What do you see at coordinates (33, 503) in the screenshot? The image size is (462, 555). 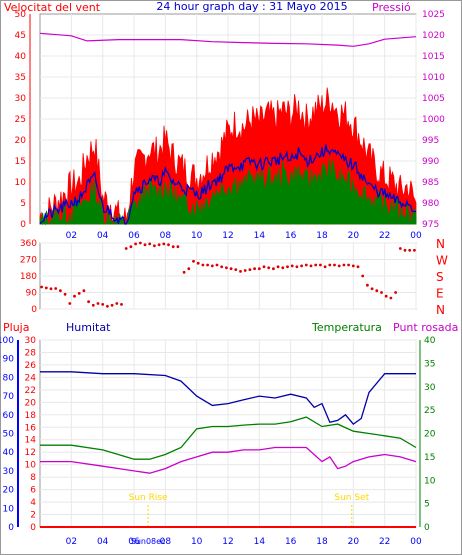 I see `rain-y-tick: 4` at bounding box center [33, 503].